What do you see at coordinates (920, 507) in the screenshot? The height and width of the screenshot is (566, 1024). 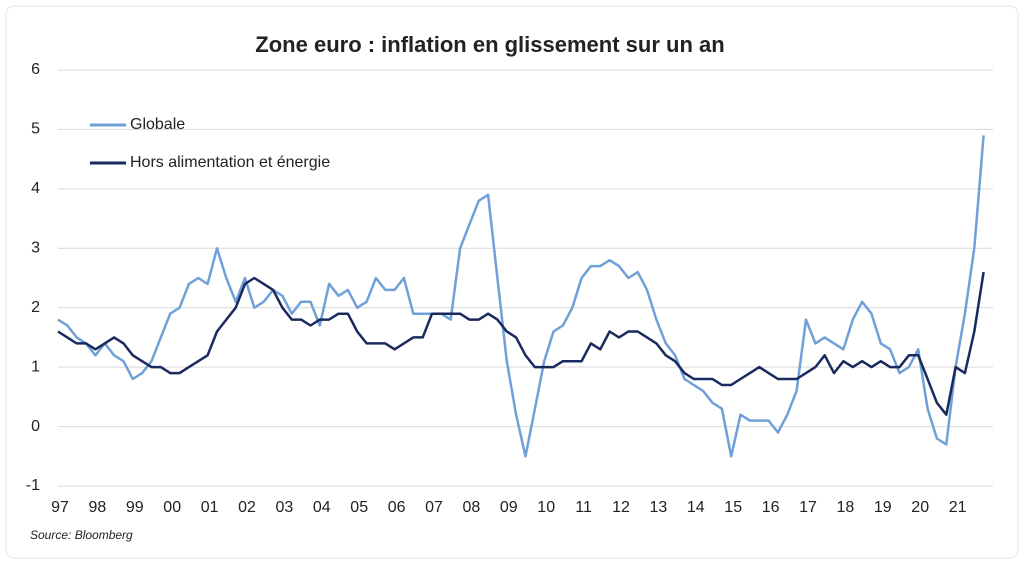 I see `x-tick-label: 20` at bounding box center [920, 507].